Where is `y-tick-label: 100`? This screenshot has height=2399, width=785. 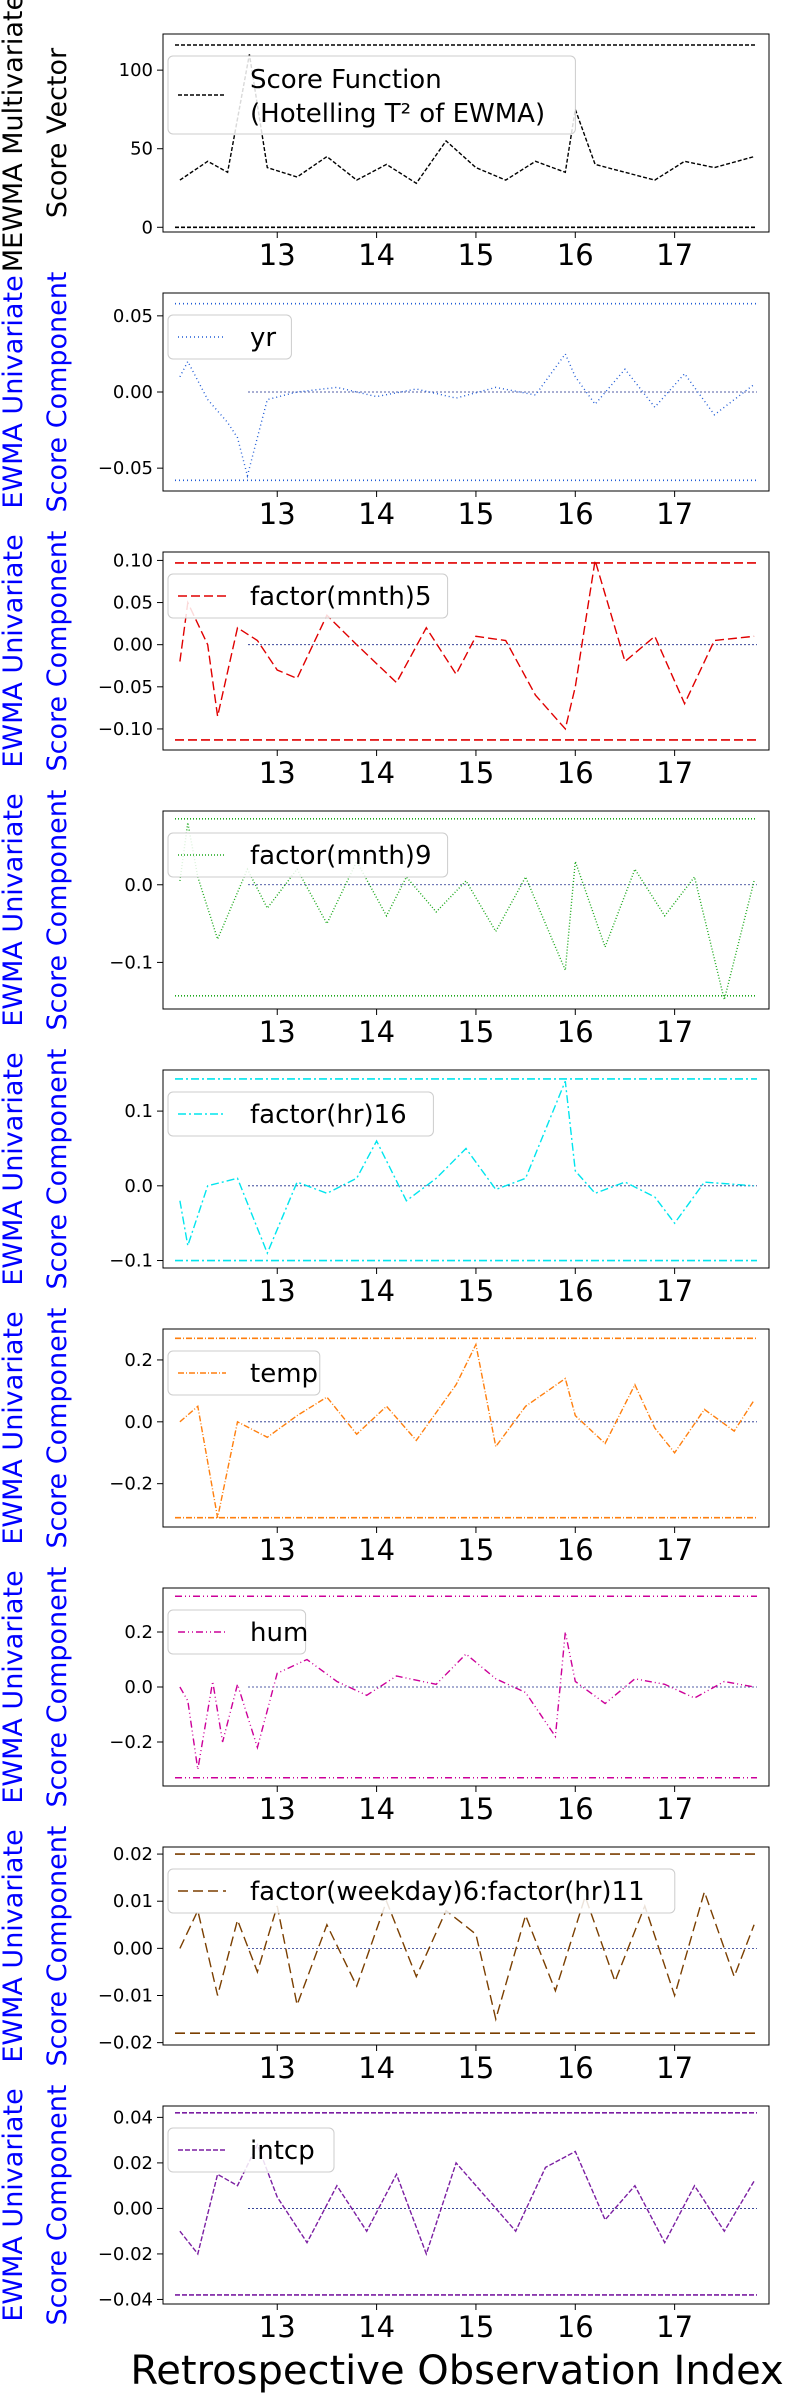 y-tick-label: 100 is located at coordinates (136, 70).